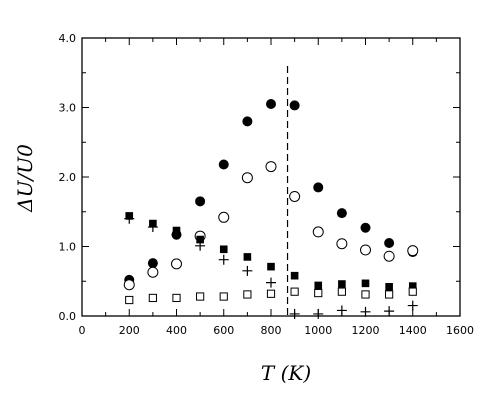  I want to click on y-axis-title: ΔU/U0, so click(25, 178).